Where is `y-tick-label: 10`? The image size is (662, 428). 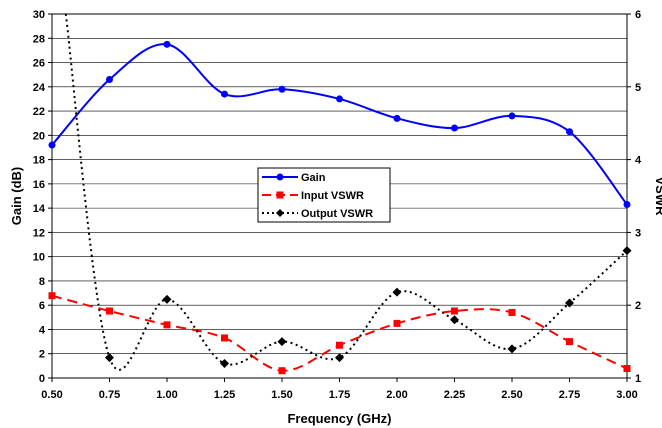 y-tick-label: 10 is located at coordinates (39, 258).